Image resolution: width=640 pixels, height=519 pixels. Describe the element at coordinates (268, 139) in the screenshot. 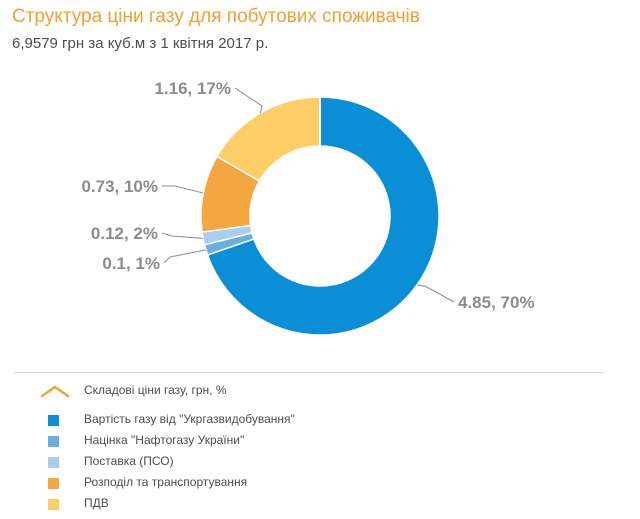

I see `donut-slice` at that location.